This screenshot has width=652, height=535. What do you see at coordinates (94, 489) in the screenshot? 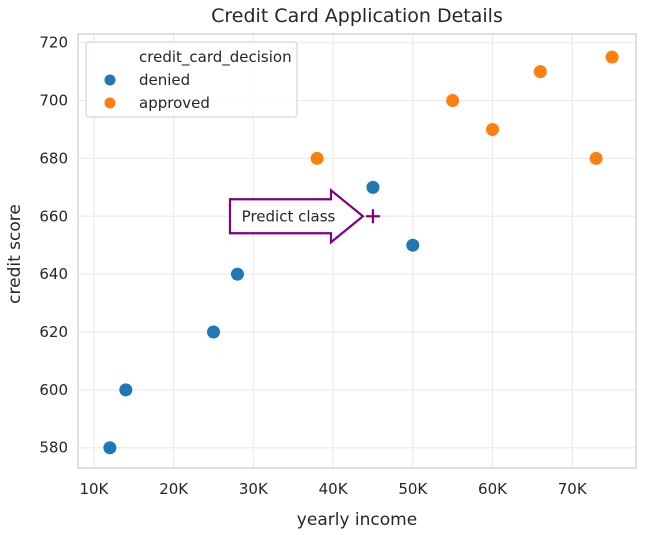
I see `x-tick-label: 10K` at bounding box center [94, 489].